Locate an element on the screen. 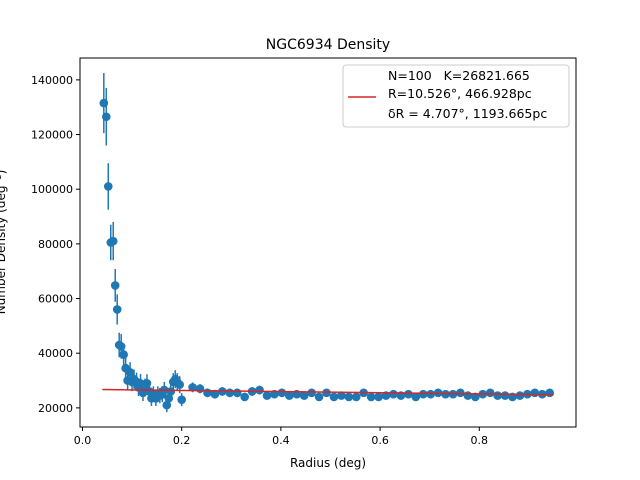  y-tick-label: 60000 is located at coordinates (55, 299).